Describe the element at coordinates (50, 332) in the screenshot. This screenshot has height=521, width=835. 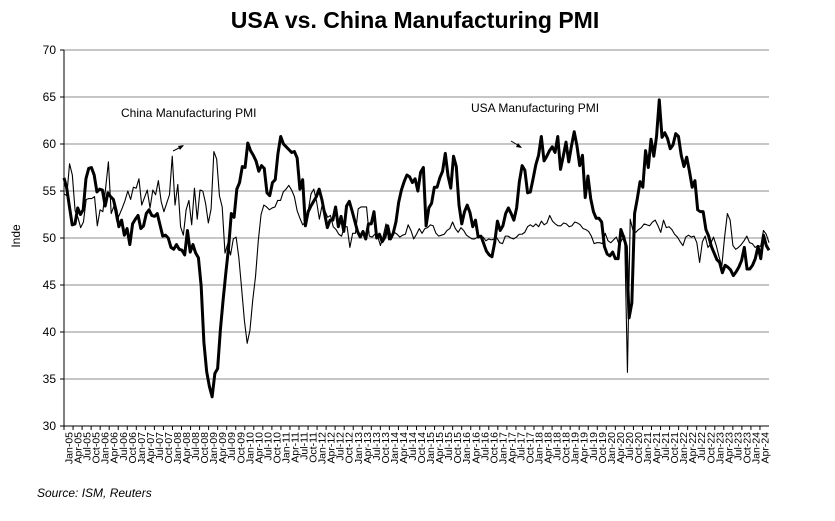
I see `y-tick-label: 40` at that location.